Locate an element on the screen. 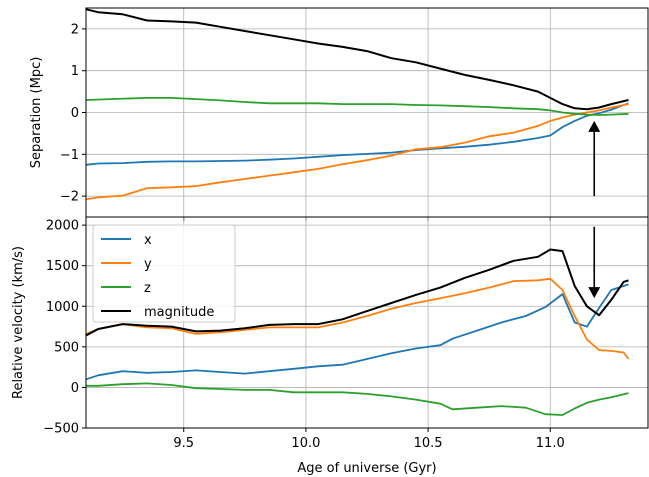  x-tick-label: 9.5 is located at coordinates (183, 443).